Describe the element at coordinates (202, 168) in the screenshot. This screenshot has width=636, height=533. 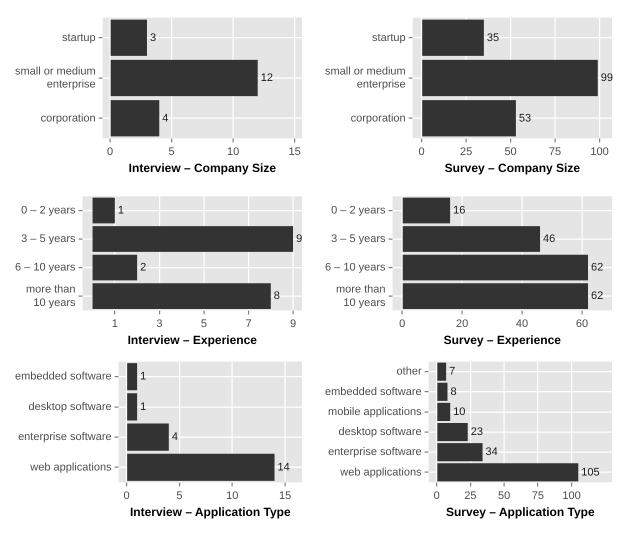
I see `x-axis-title: Interview – Company Size` at that location.